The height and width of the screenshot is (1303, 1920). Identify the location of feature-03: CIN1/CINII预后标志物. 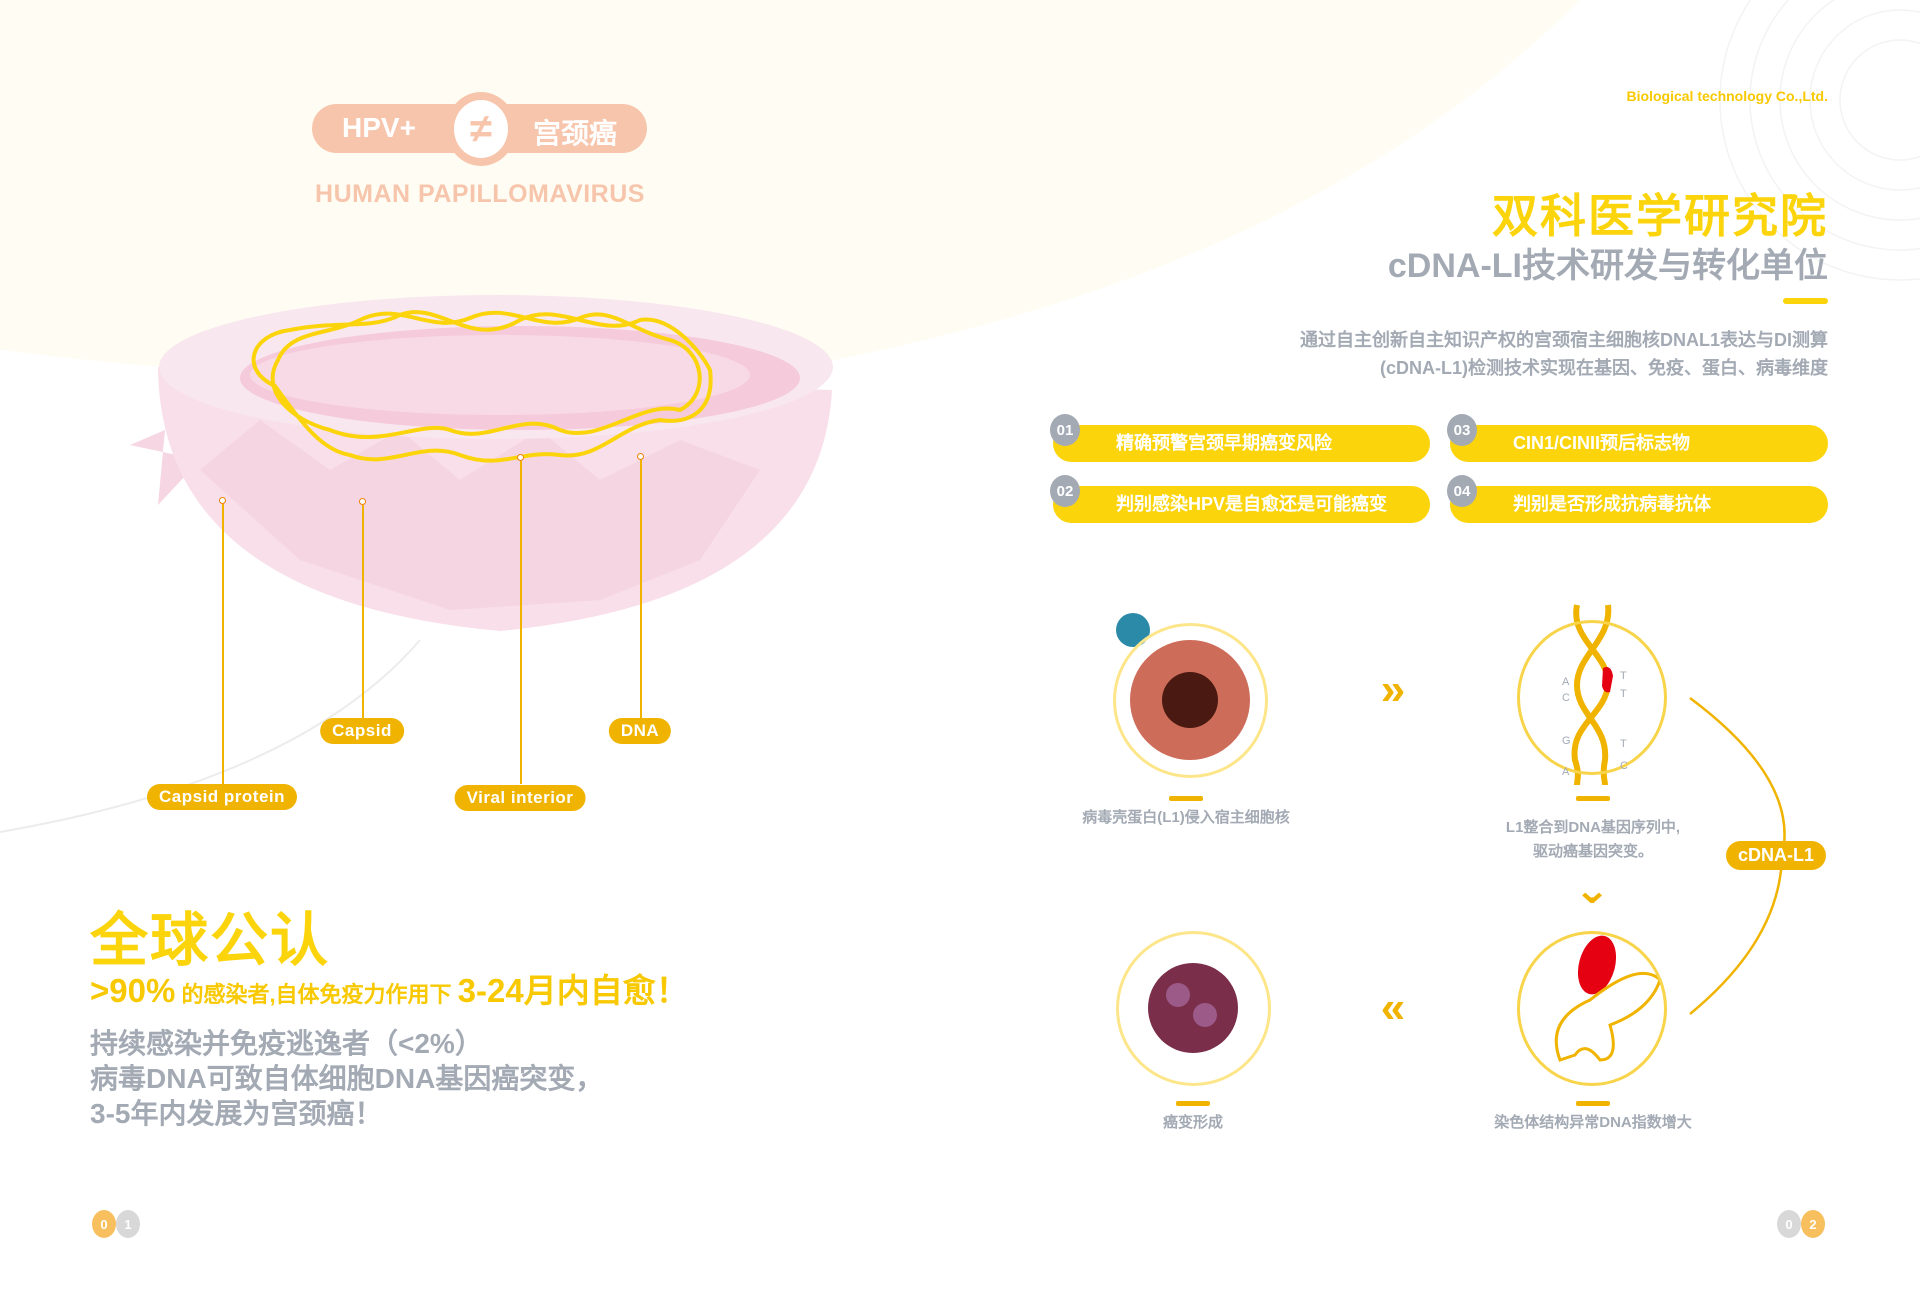
(1639, 443).